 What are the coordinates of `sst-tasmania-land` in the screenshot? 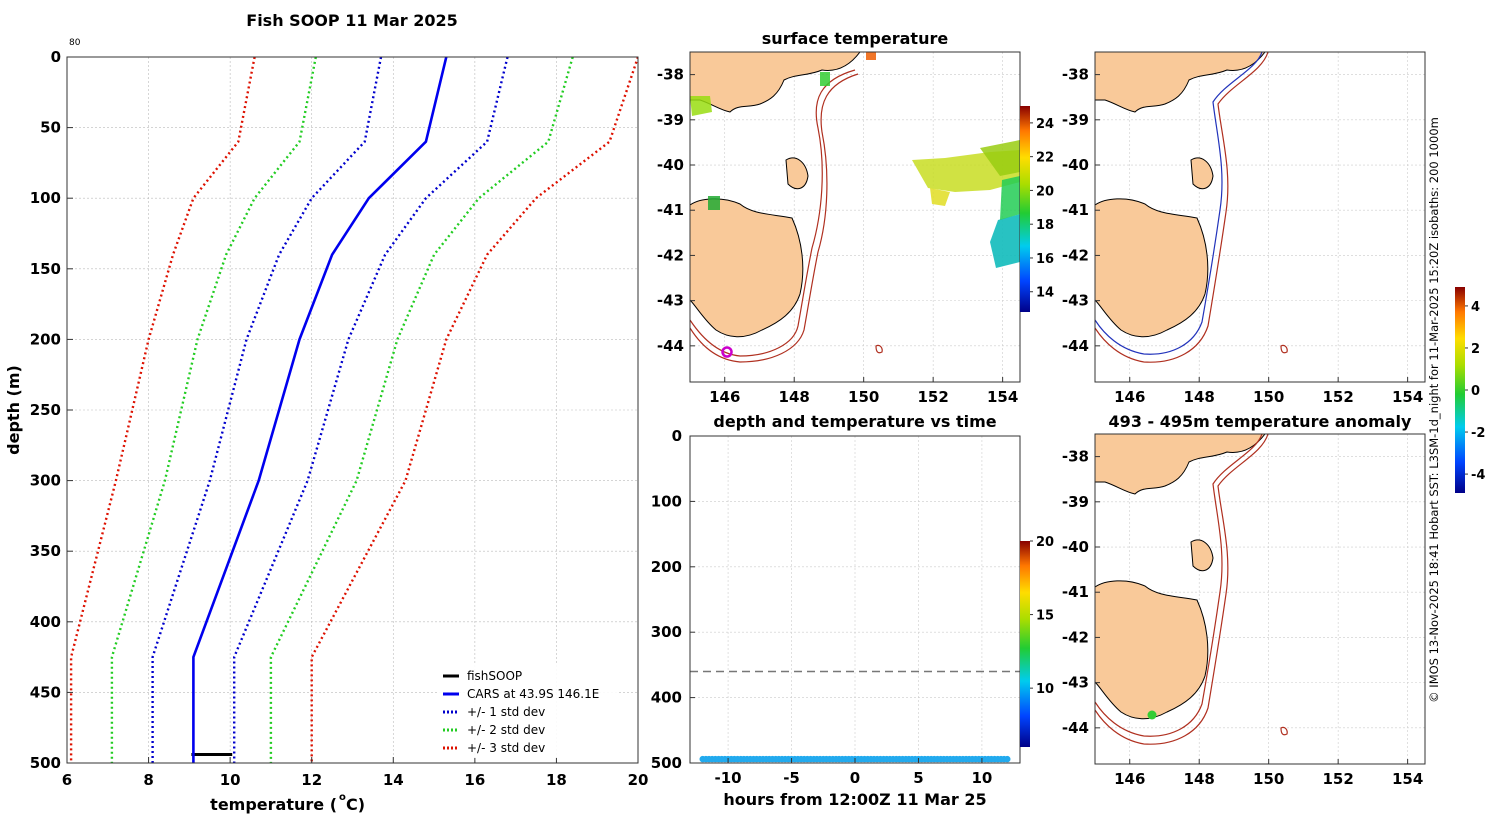 It's located at (747, 268).